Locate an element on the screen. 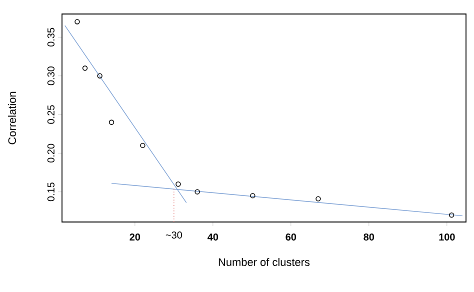  x-tick-label: 100 is located at coordinates (447, 237).